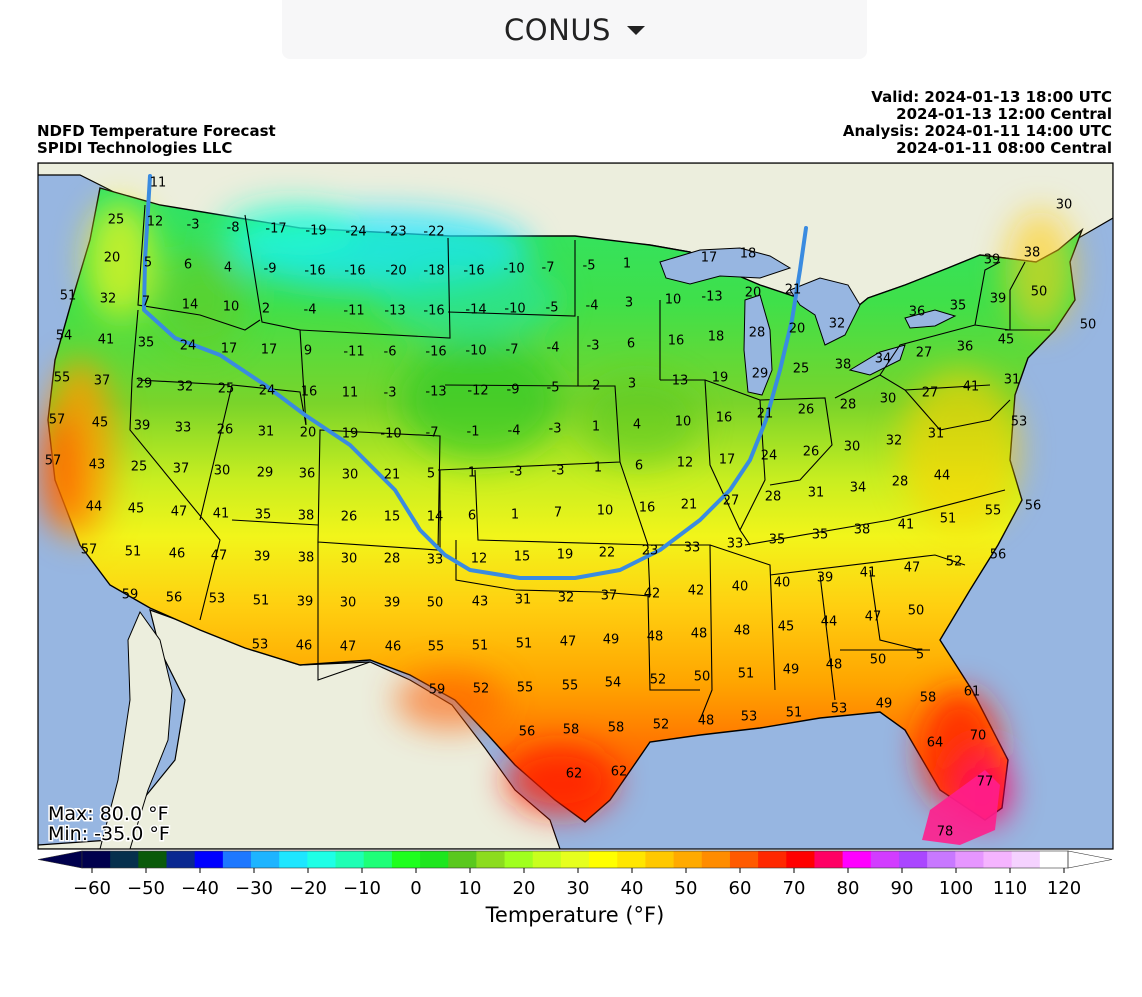  What do you see at coordinates (797, 329) in the screenshot?
I see `temperature-label: 20` at bounding box center [797, 329].